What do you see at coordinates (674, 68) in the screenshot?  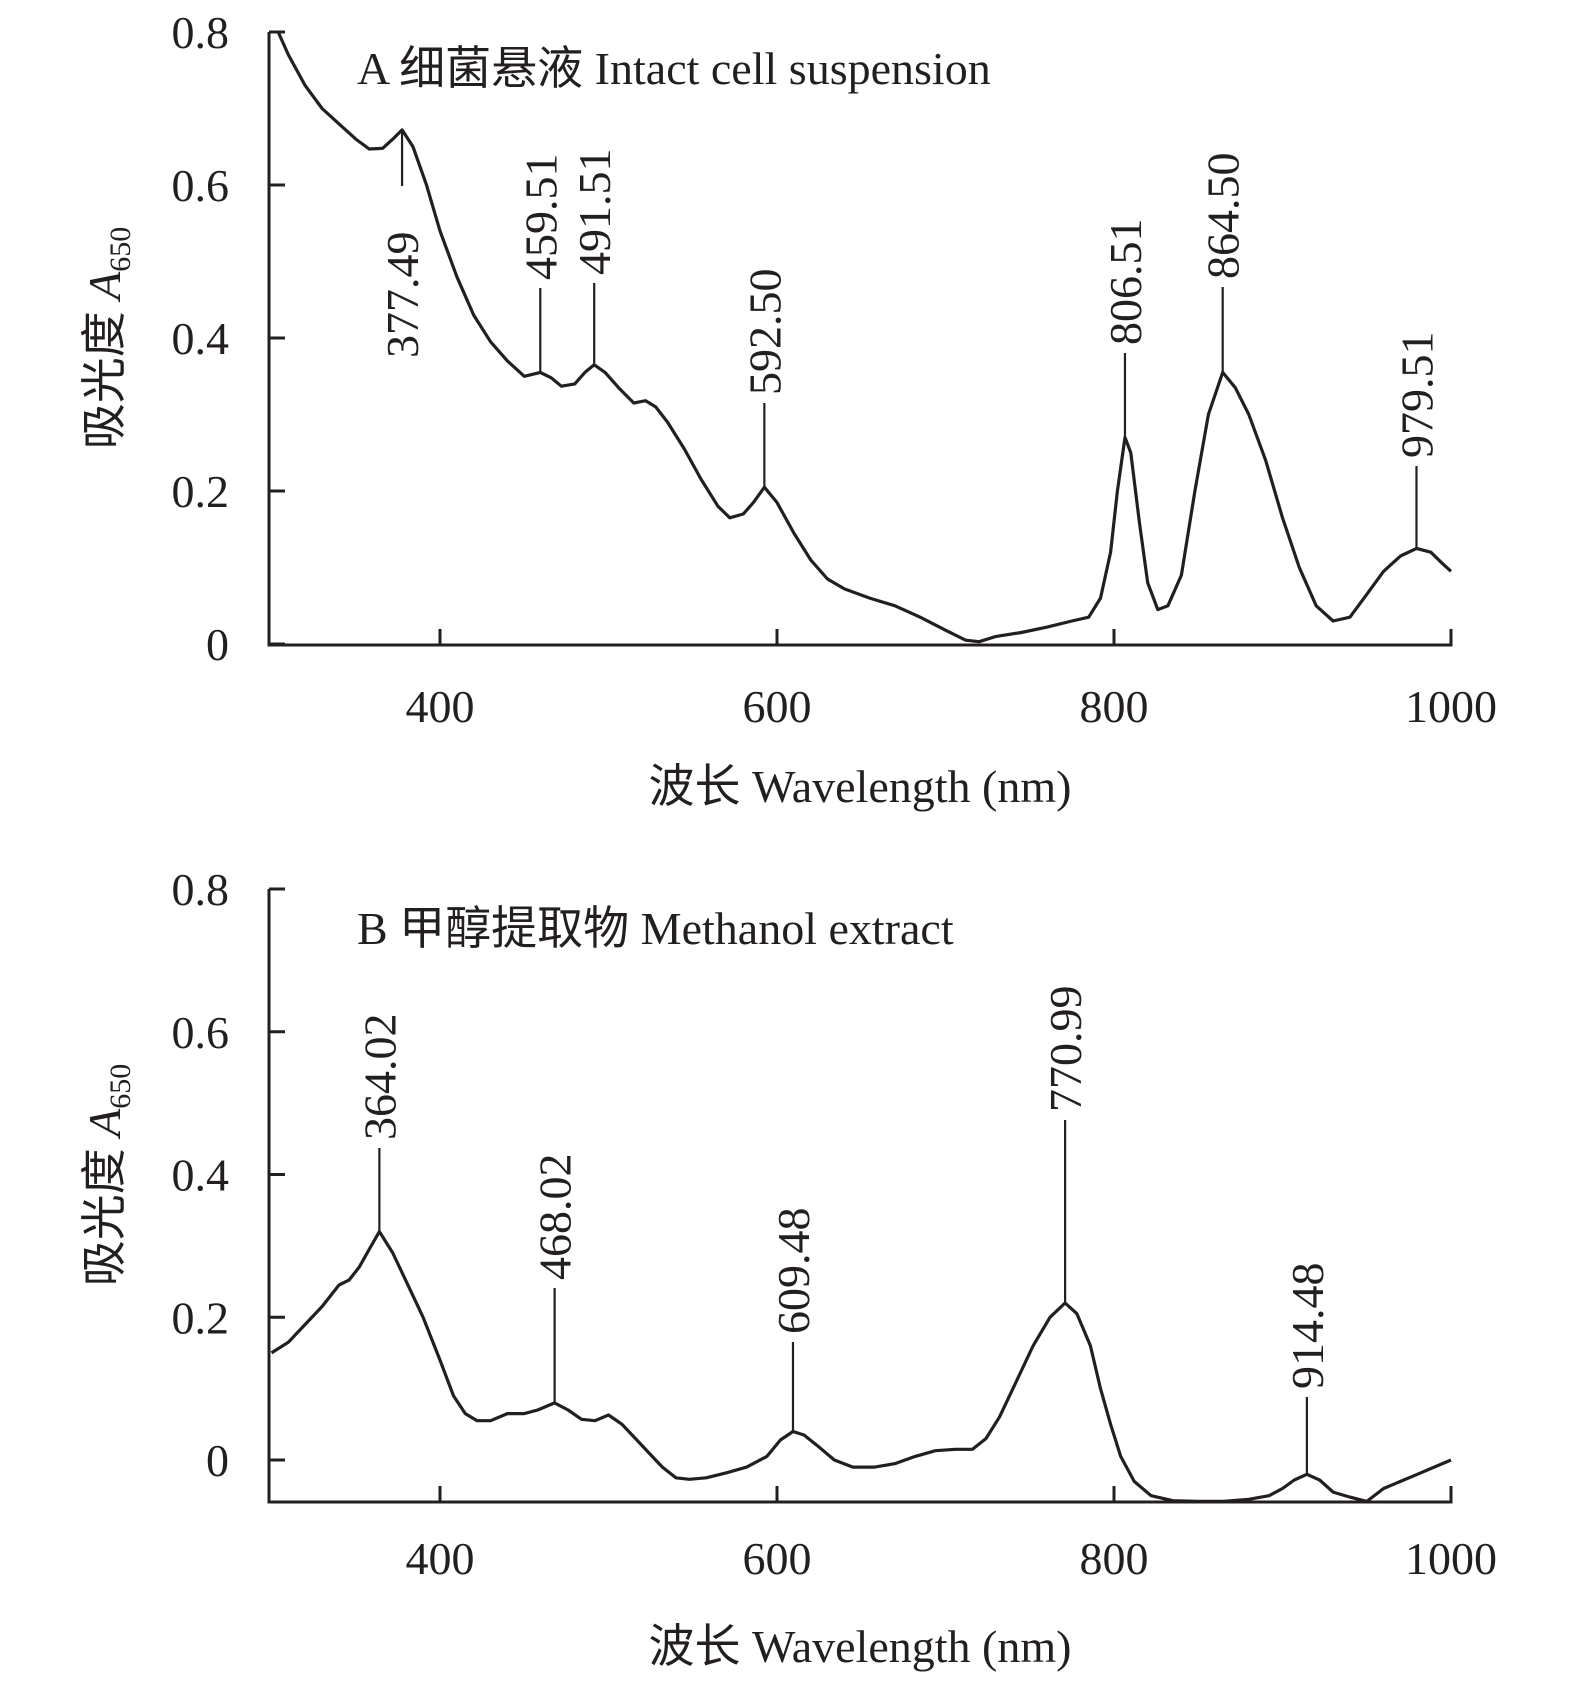 I see `panel-a-title: A 细菌悬液 Intact cell suspension` at bounding box center [674, 68].